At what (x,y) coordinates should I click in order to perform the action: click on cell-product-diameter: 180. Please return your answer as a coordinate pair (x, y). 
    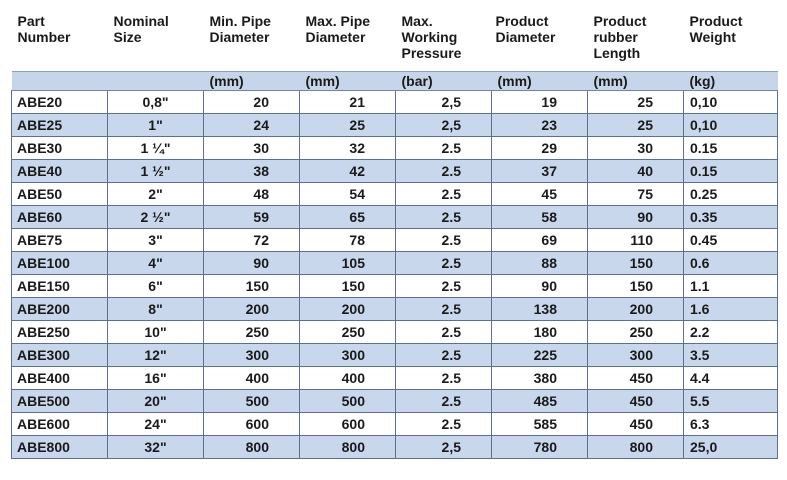
    Looking at the image, I should click on (539, 332).